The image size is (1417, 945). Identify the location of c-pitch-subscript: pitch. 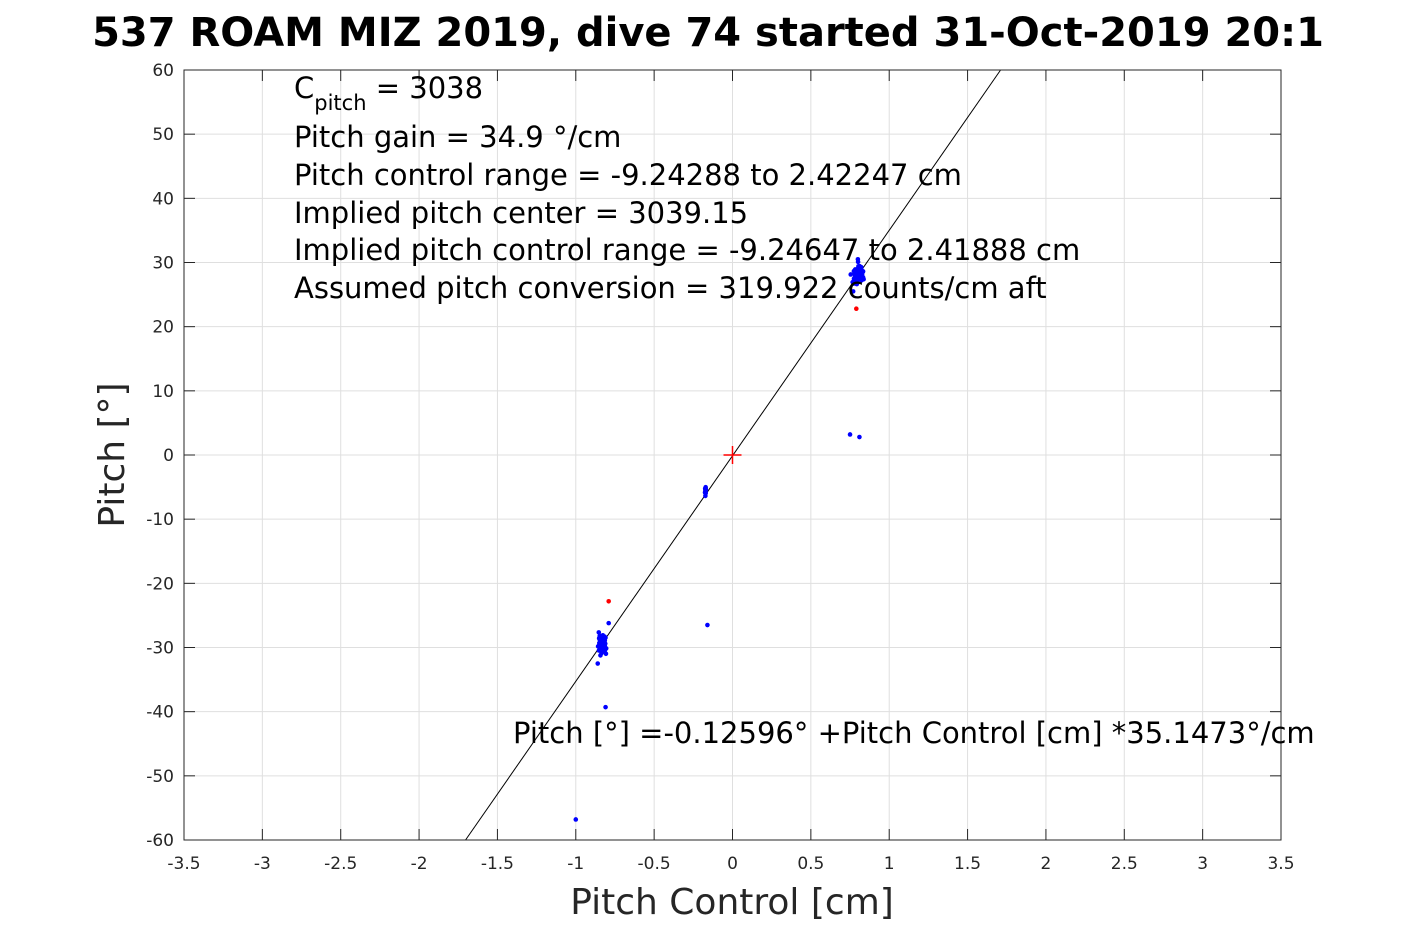
(340, 103).